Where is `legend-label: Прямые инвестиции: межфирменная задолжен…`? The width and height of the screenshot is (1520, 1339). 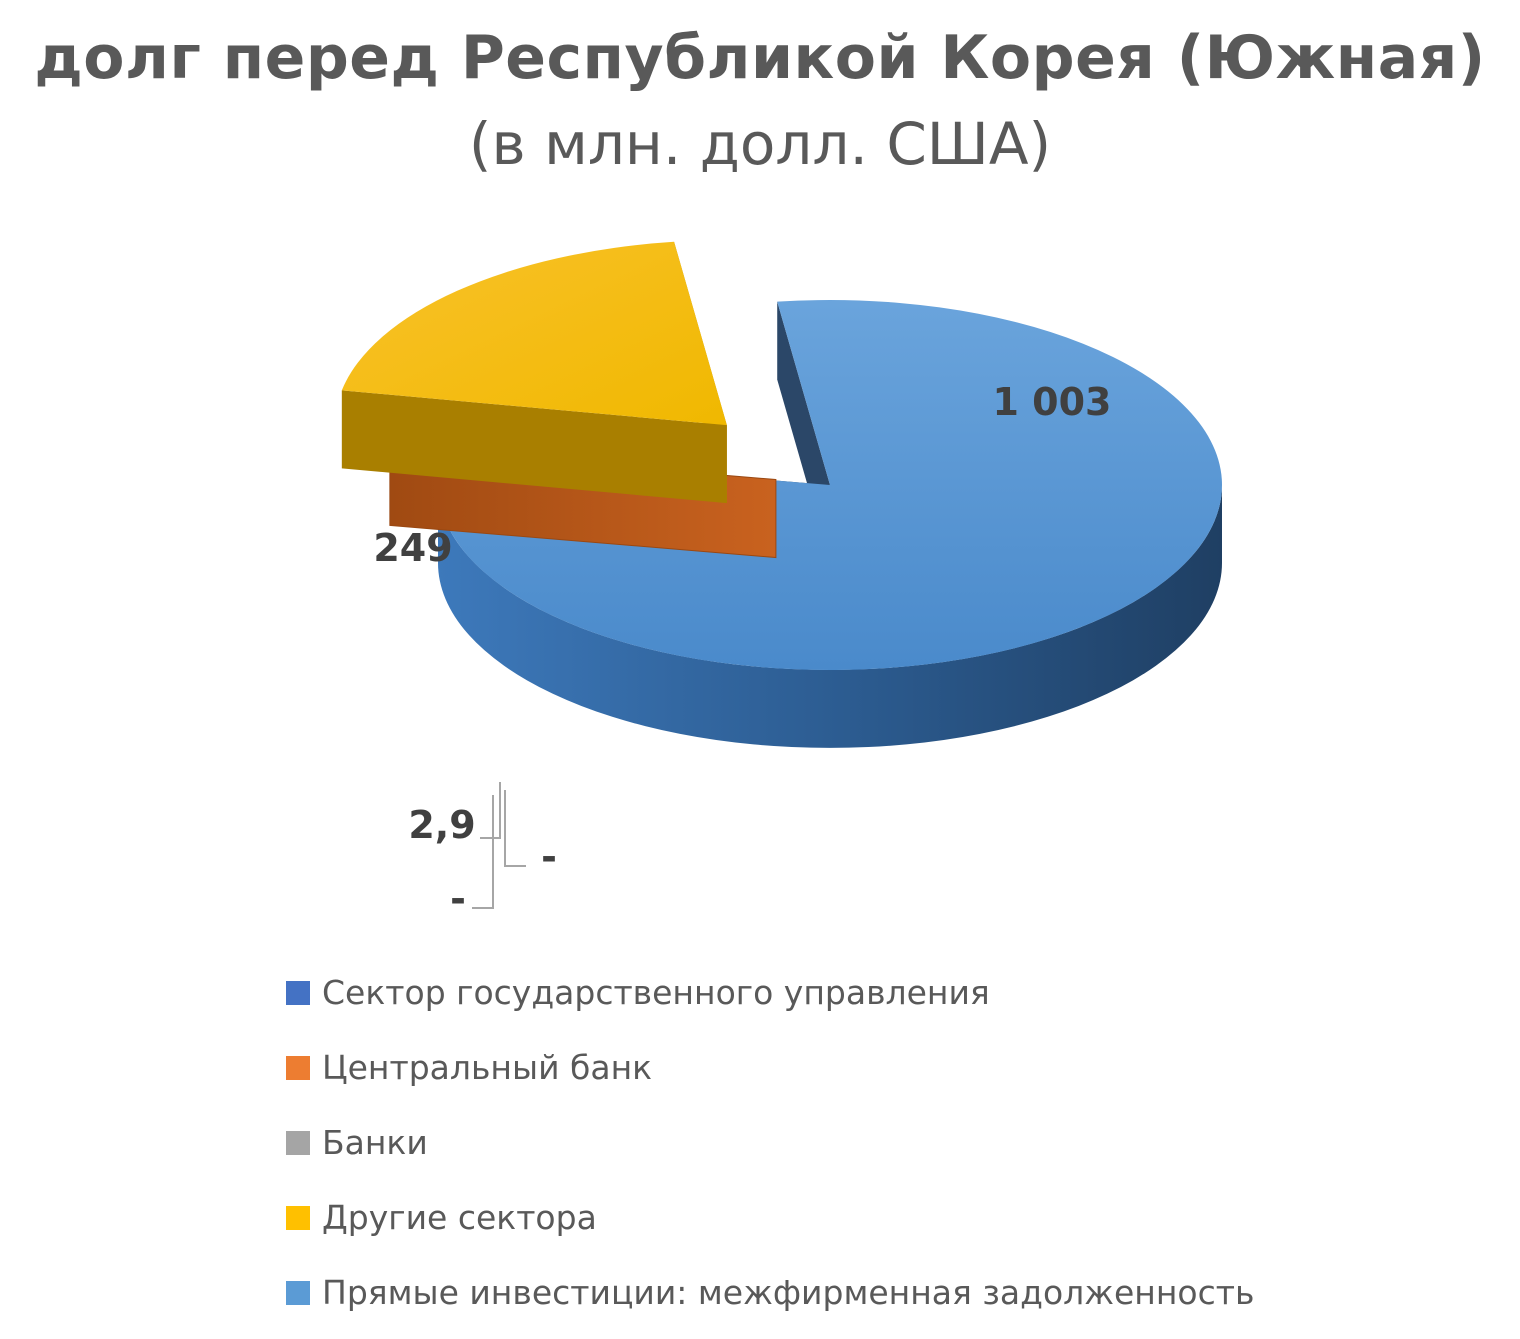
legend-label: Прямые инвестиции: межфирменная задолжен… is located at coordinates (788, 1292).